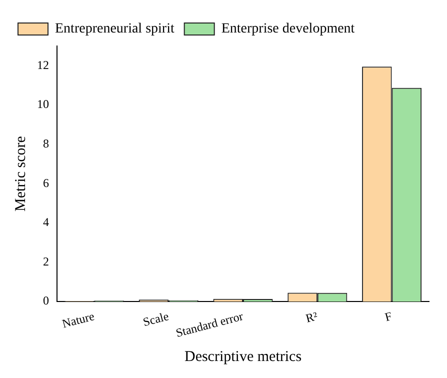 The width and height of the screenshot is (447, 378). I want to click on x-tick-label: R², so click(312, 317).